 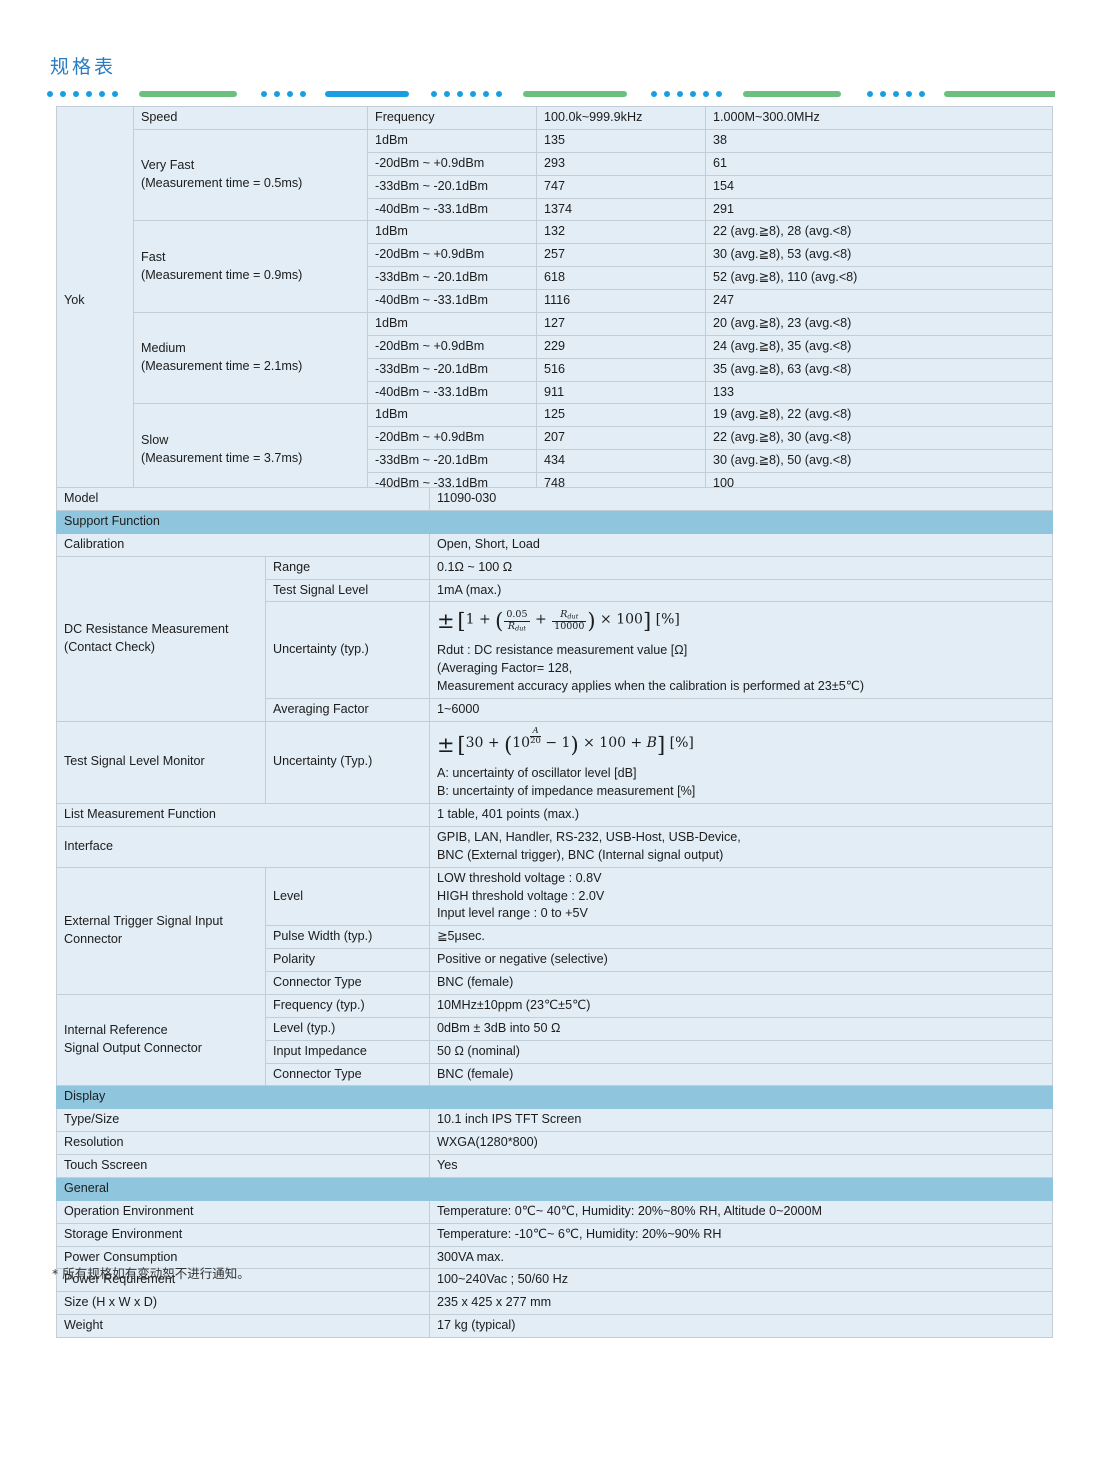 I want to click on row-label-yok: Yok, so click(x=95, y=301).